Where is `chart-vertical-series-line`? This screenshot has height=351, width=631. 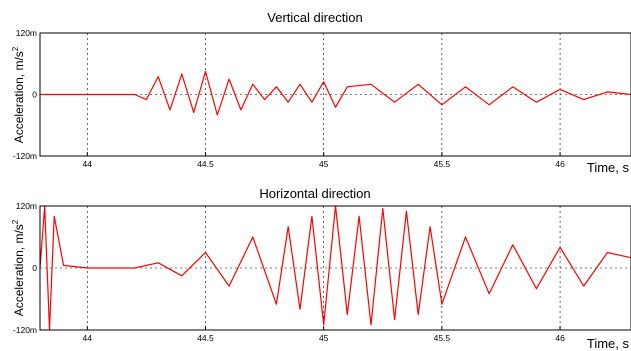 chart-vertical-series-line is located at coordinates (335, 93).